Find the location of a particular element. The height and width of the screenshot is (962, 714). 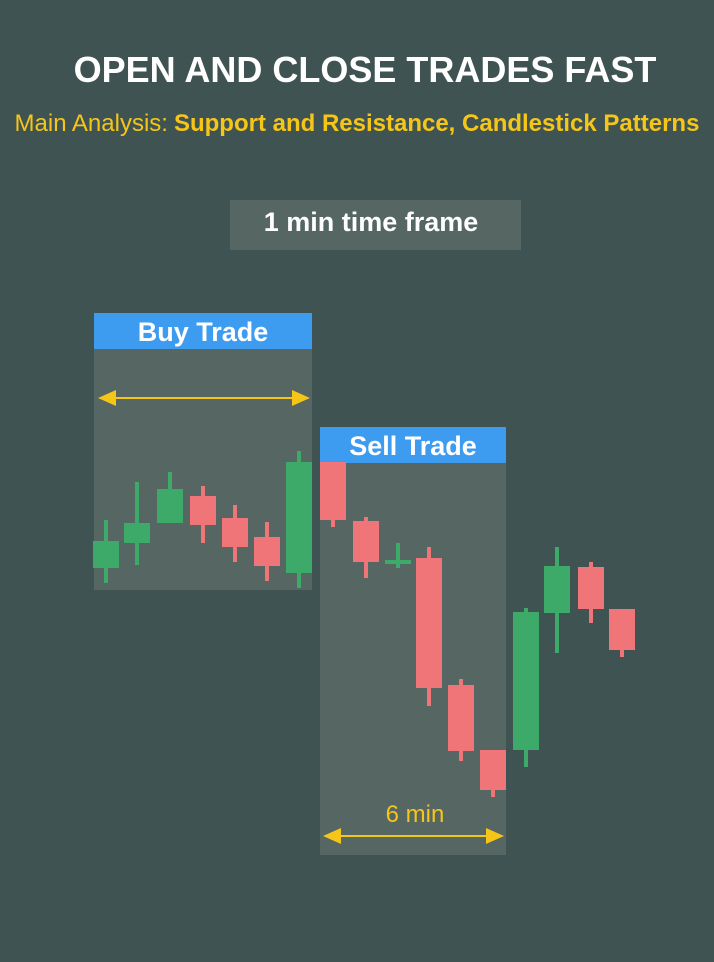

buy-header is located at coordinates (203, 331).